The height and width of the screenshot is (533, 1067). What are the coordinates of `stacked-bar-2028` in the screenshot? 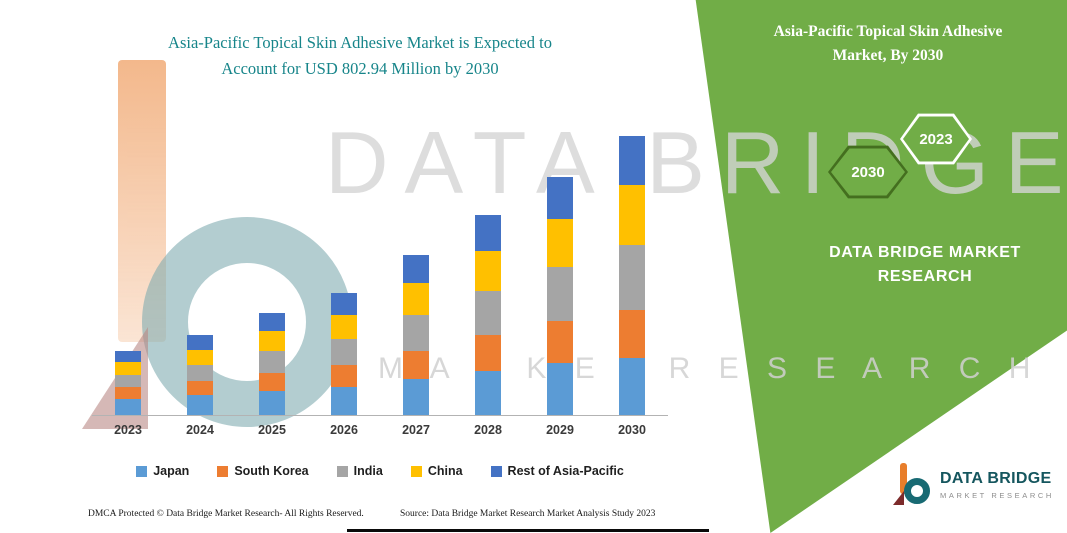 It's located at (488, 314).